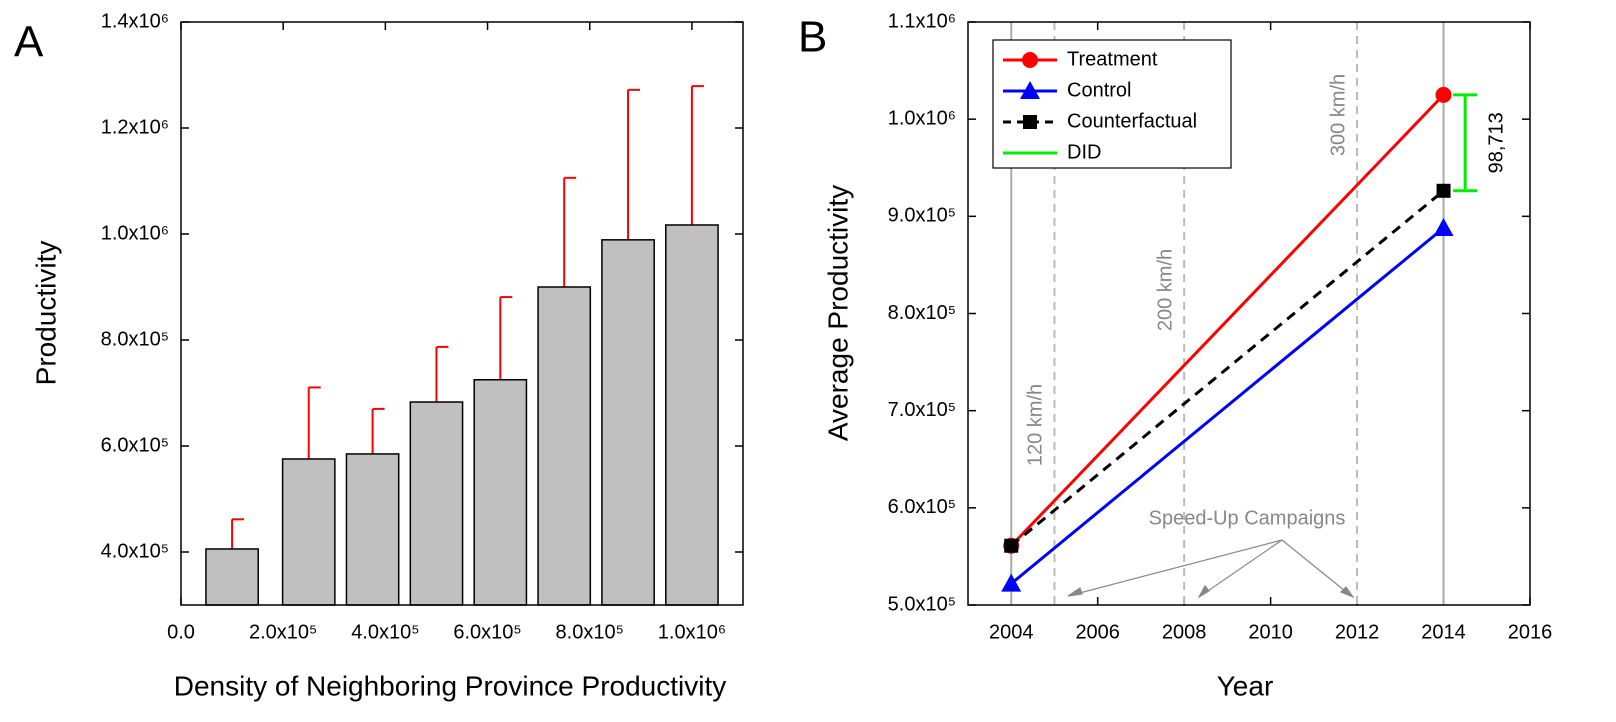  I want to click on y-tick-label: 7.0x10⁵, so click(922, 410).